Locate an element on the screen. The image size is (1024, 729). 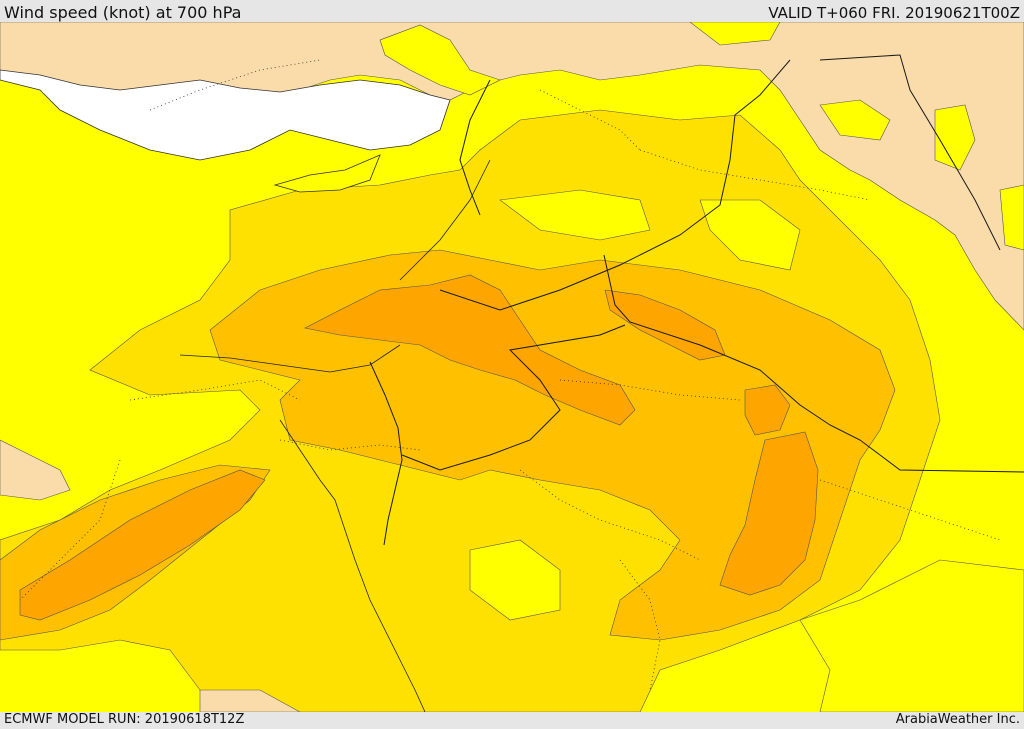
sea-area is located at coordinates (225, 115).